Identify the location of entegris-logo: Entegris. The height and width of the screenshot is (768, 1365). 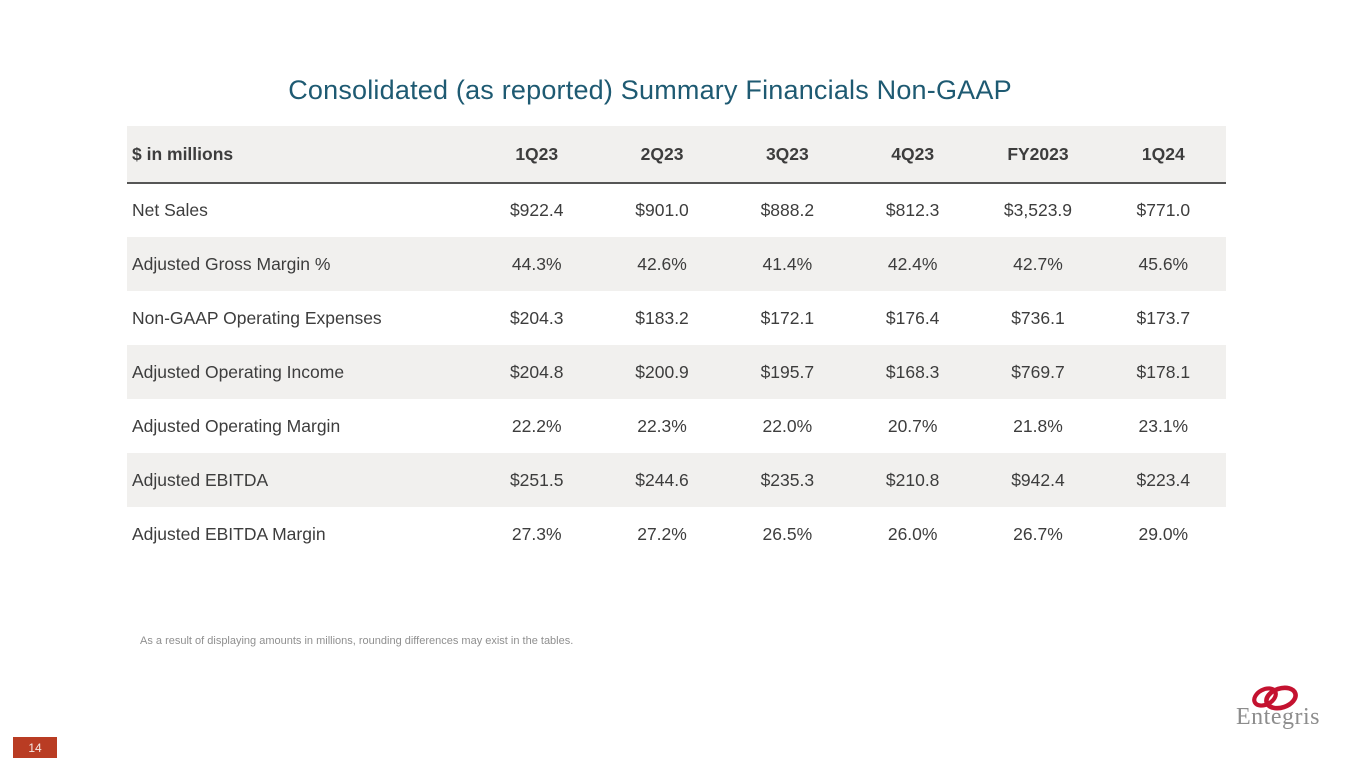
(1278, 708).